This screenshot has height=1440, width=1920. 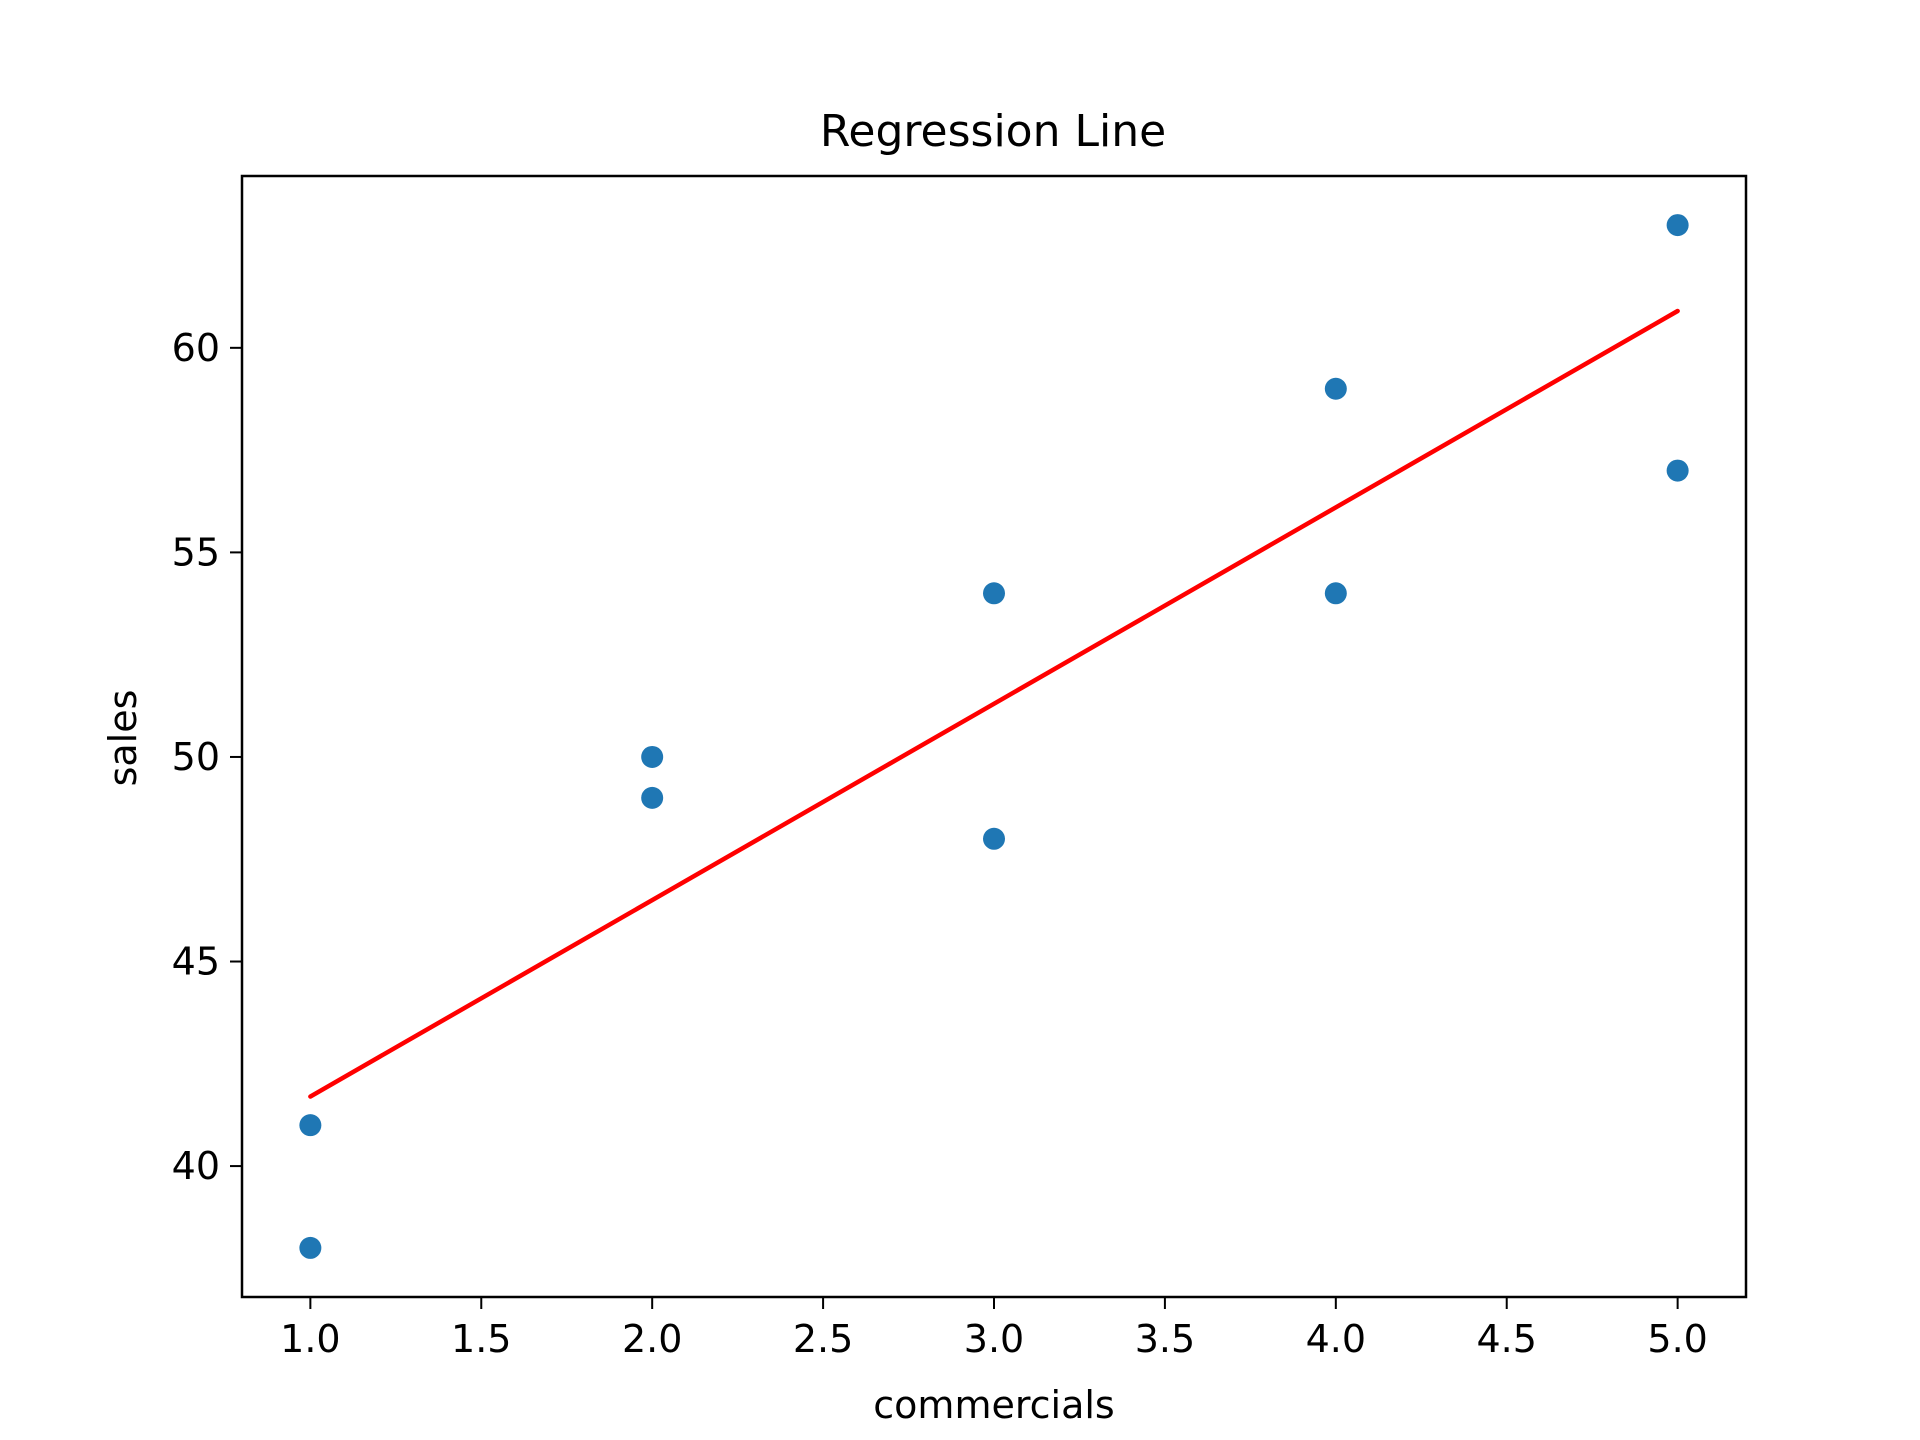 What do you see at coordinates (196, 348) in the screenshot?
I see `y-tick-label: 60` at bounding box center [196, 348].